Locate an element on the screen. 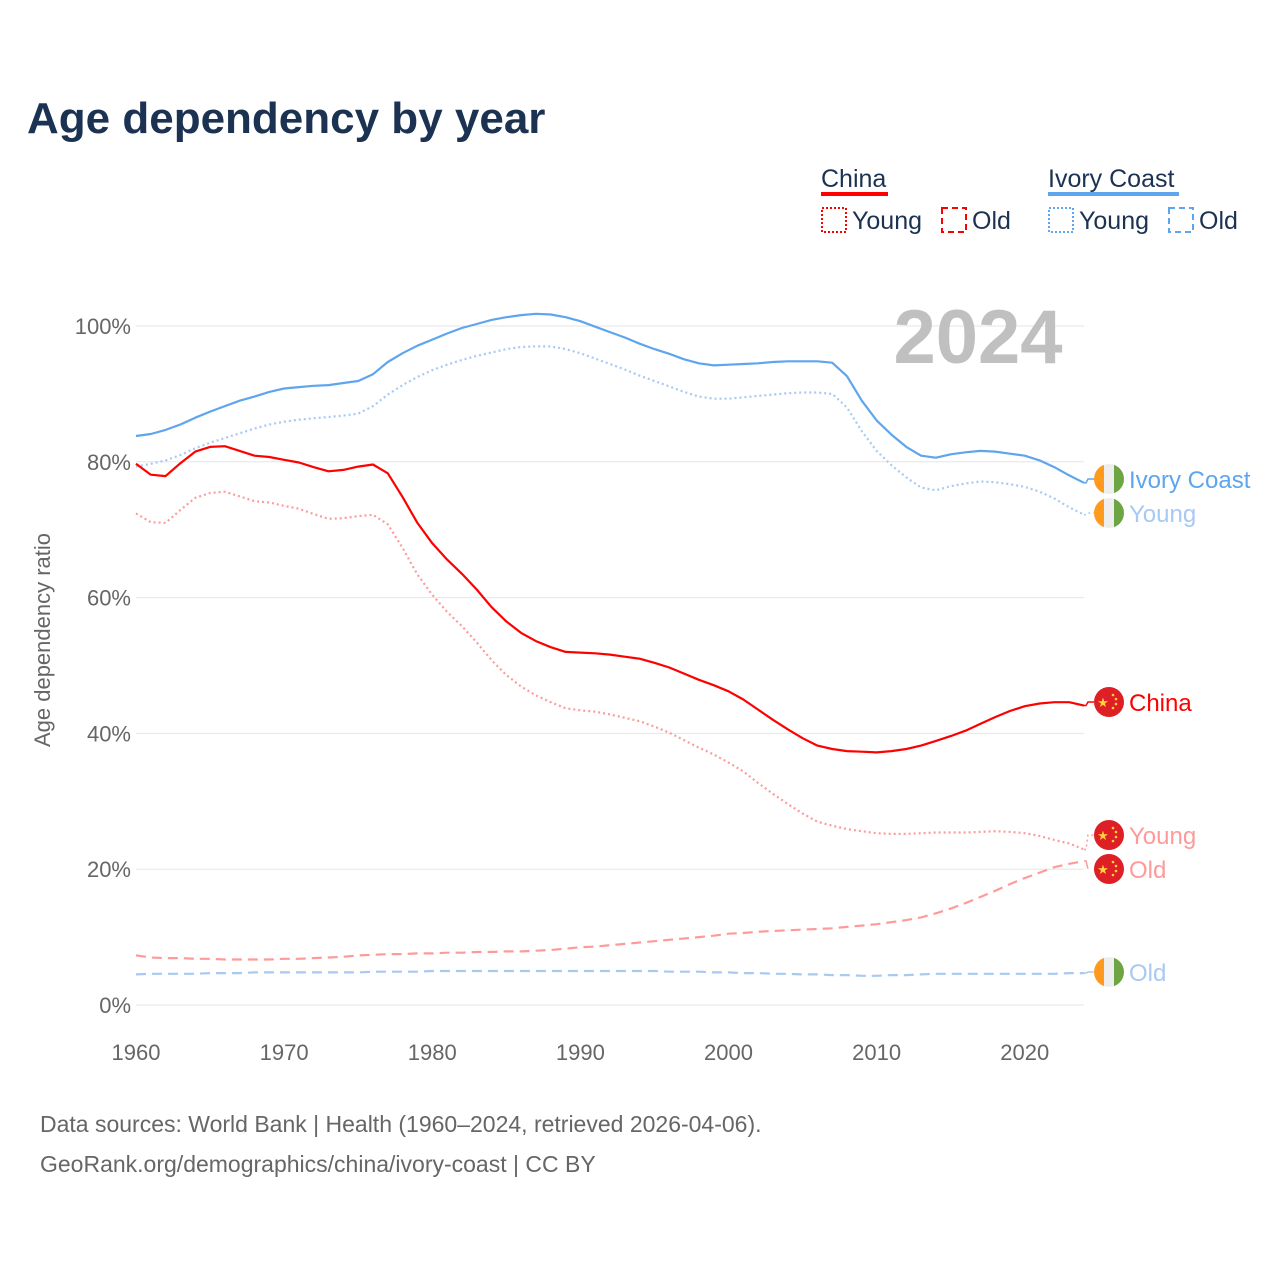 The image size is (1280, 1280). y-tick-label: 60% is located at coordinates (109, 598).